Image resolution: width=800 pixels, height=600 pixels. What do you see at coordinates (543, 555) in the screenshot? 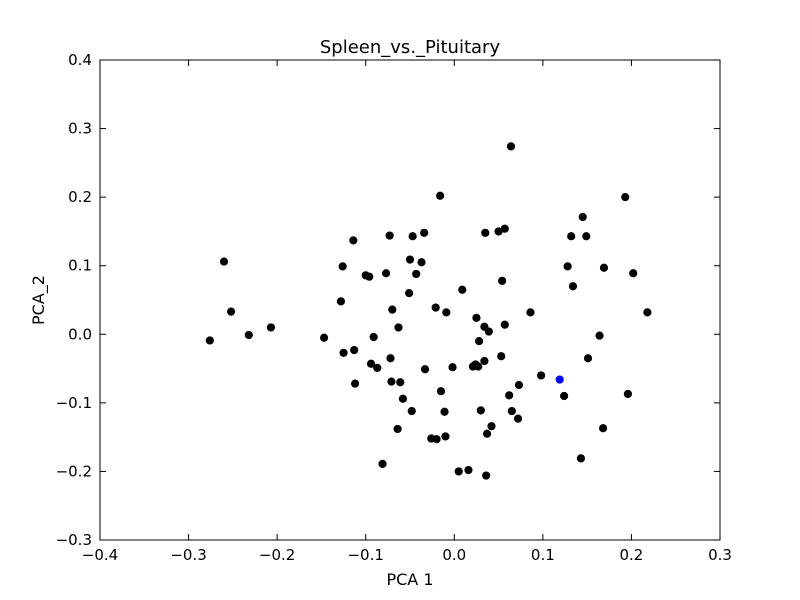
I see `x-tick-label: 0.1` at bounding box center [543, 555].